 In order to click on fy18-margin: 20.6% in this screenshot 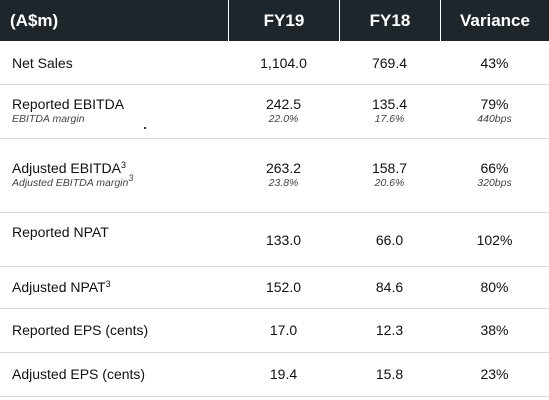, I will do `click(389, 183)`.